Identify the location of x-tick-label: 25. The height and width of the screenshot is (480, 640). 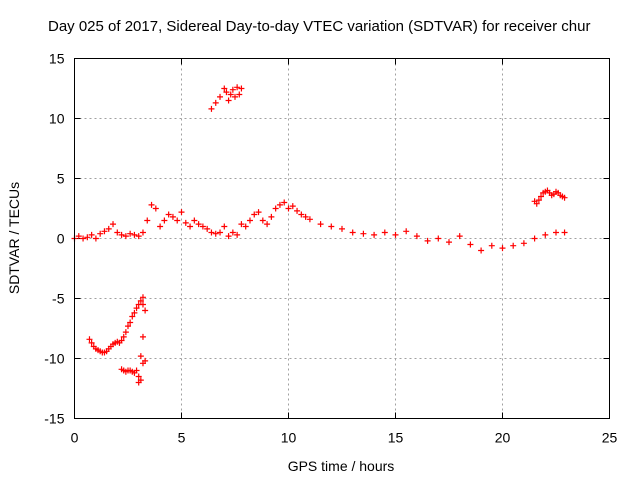
(610, 438).